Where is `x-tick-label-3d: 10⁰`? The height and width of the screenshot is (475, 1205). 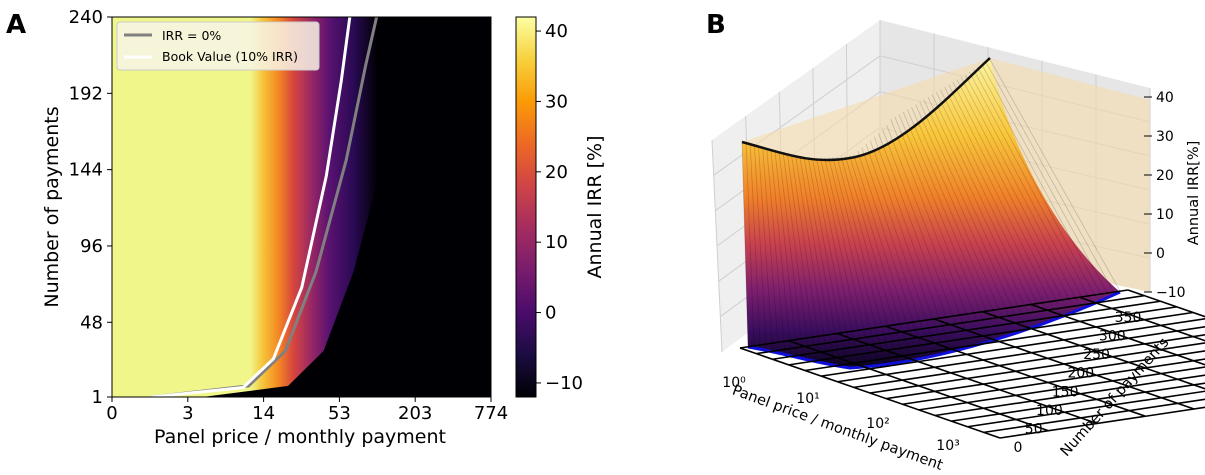 x-tick-label-3d: 10⁰ is located at coordinates (734, 383).